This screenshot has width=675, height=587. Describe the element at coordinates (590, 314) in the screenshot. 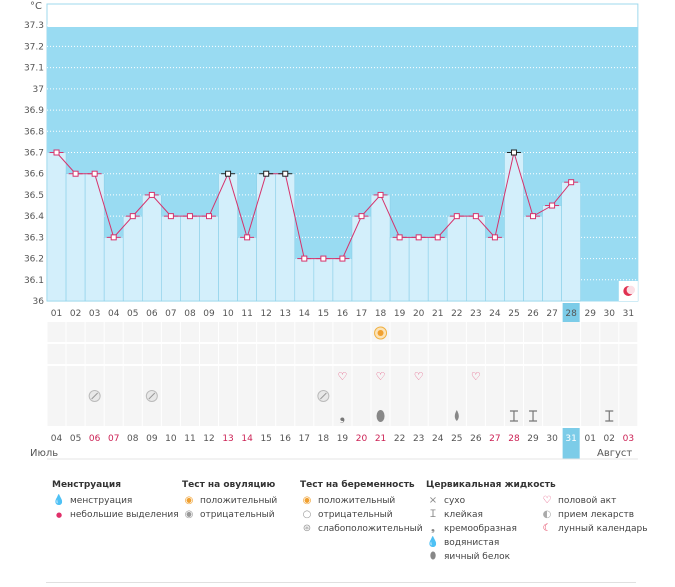

I see `x-tick-label: 29` at that location.